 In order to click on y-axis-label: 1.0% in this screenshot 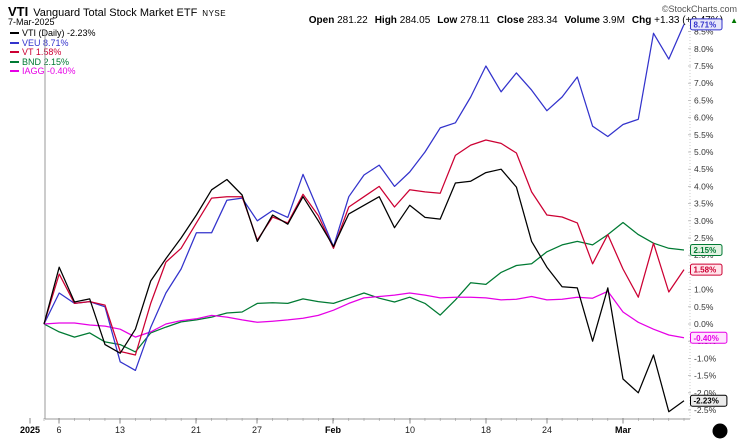, I will do `click(704, 290)`.